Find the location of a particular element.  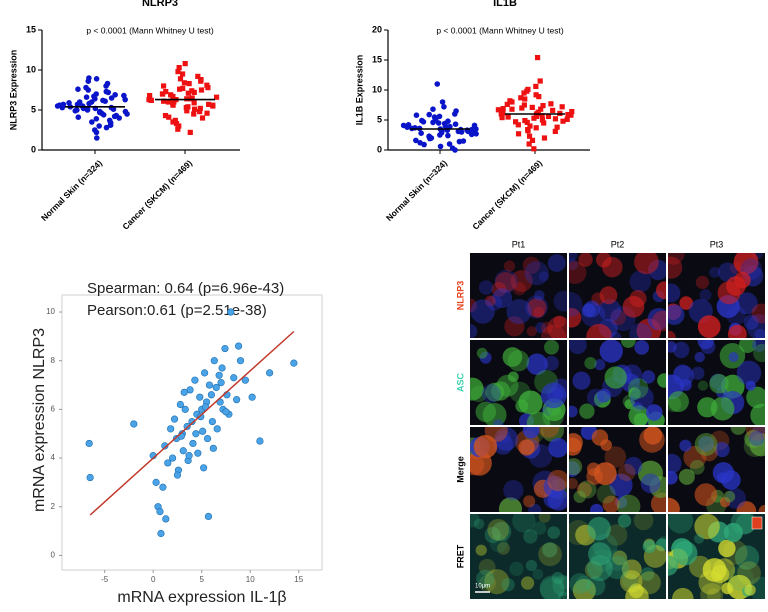

x-tick-label: Normal Skin (n=324) is located at coordinates (71, 190).